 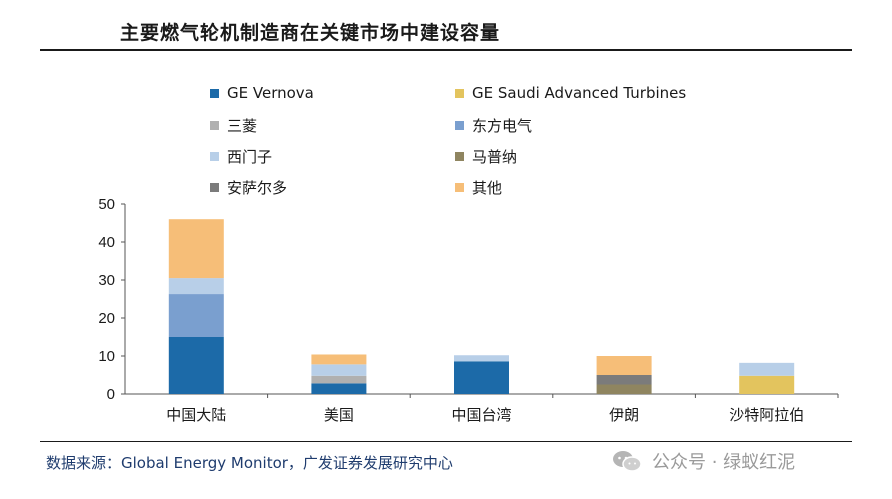 What do you see at coordinates (106, 356) in the screenshot?
I see `y-tick-label: 10` at bounding box center [106, 356].